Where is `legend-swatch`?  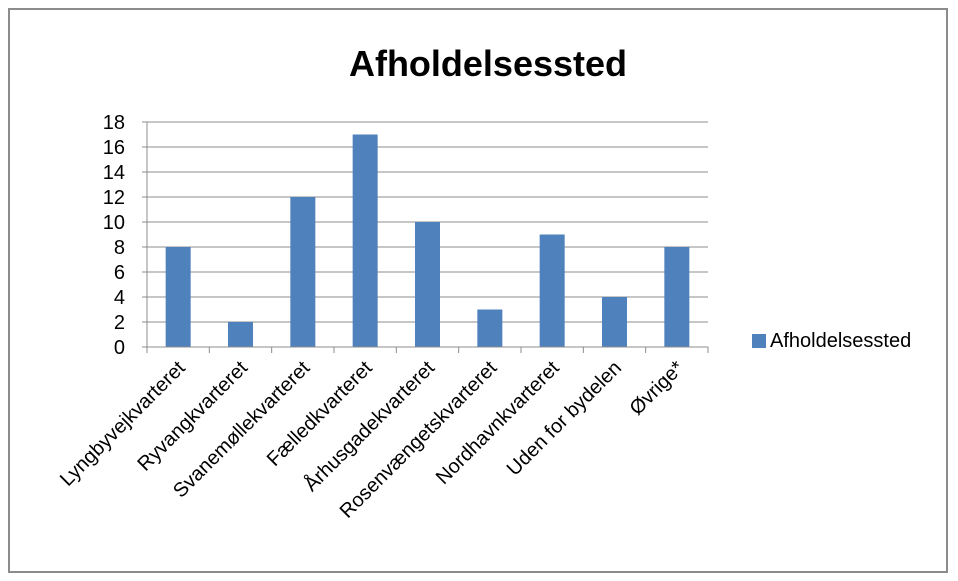 legend-swatch is located at coordinates (759, 341).